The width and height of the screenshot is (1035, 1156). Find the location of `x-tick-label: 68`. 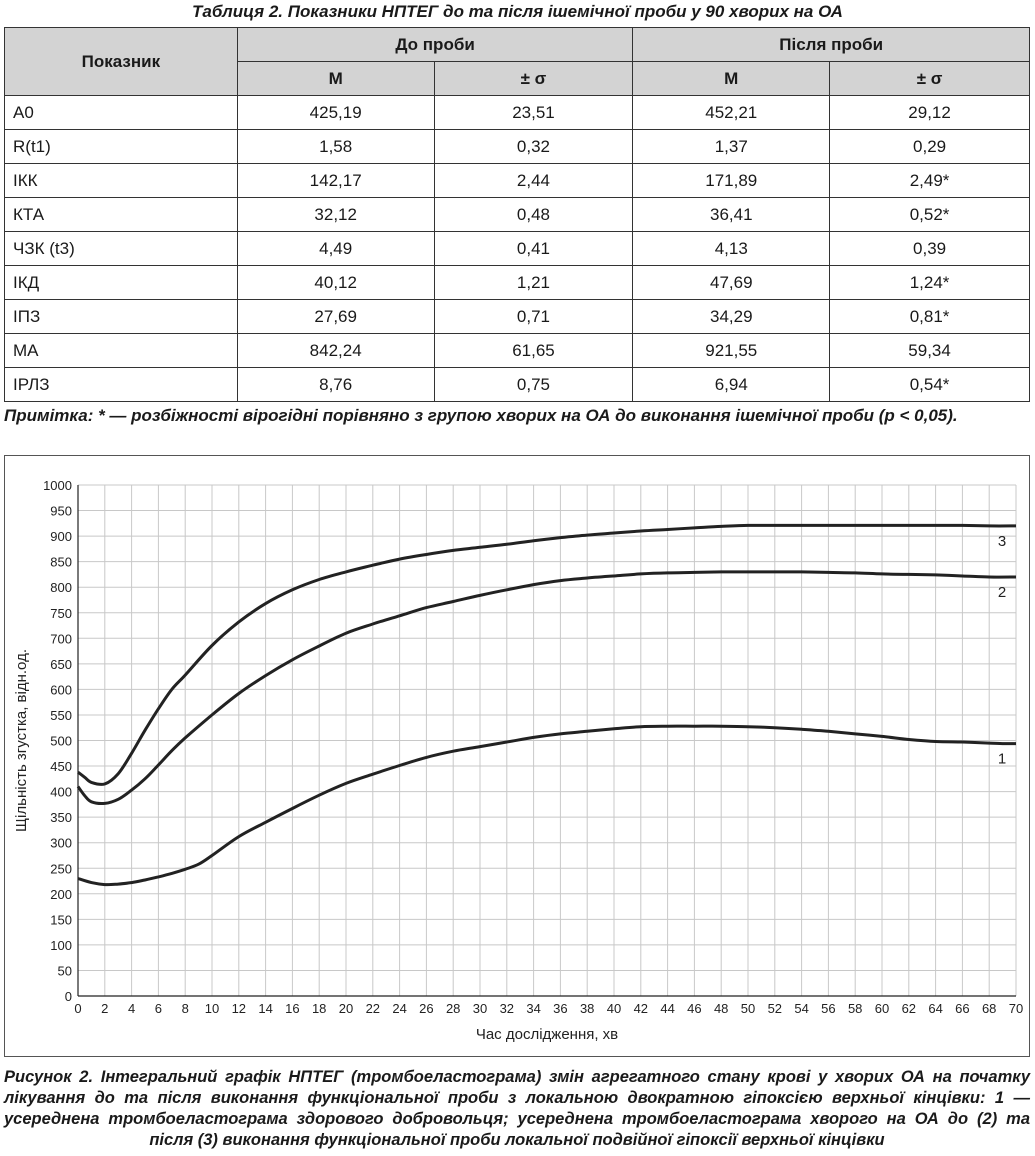

x-tick-label: 68 is located at coordinates (989, 1008).